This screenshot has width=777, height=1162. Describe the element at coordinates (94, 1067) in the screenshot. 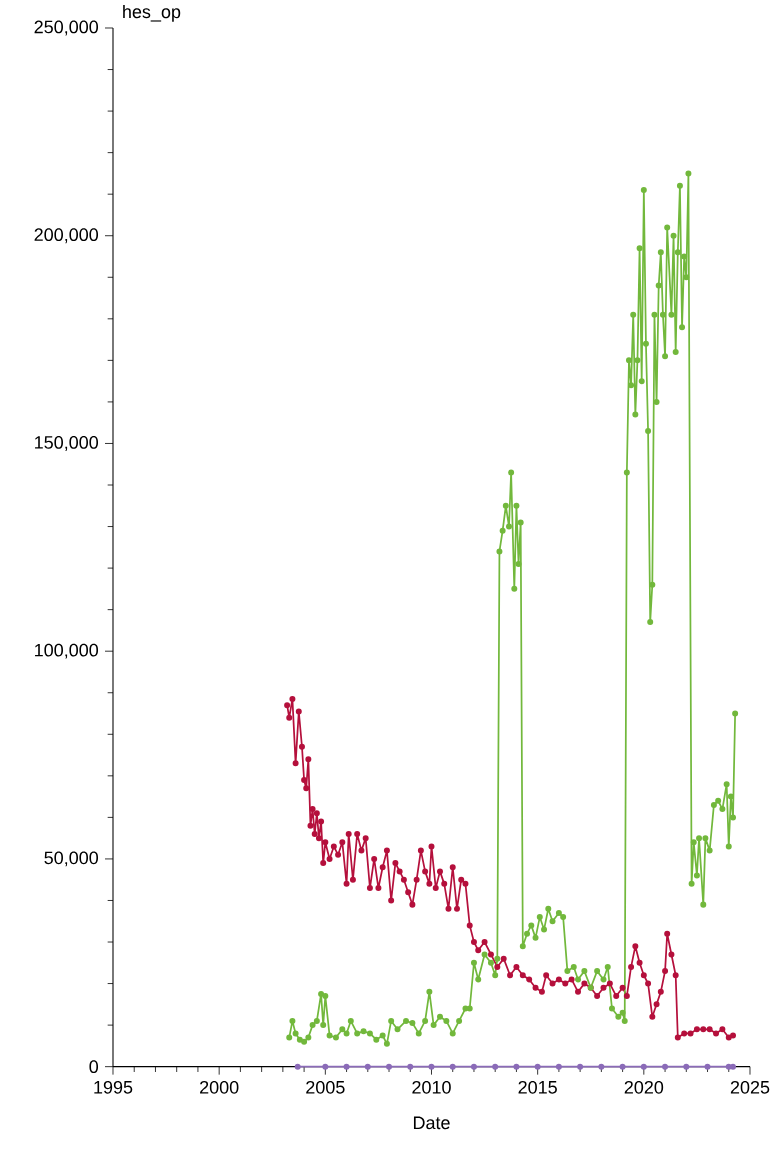

I see `y-tick-label: 0` at that location.